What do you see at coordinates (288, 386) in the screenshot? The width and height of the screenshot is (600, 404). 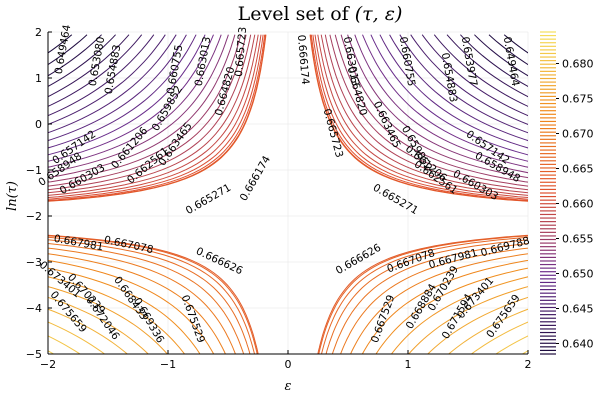 I see `x-axis-label: ε` at bounding box center [288, 386].